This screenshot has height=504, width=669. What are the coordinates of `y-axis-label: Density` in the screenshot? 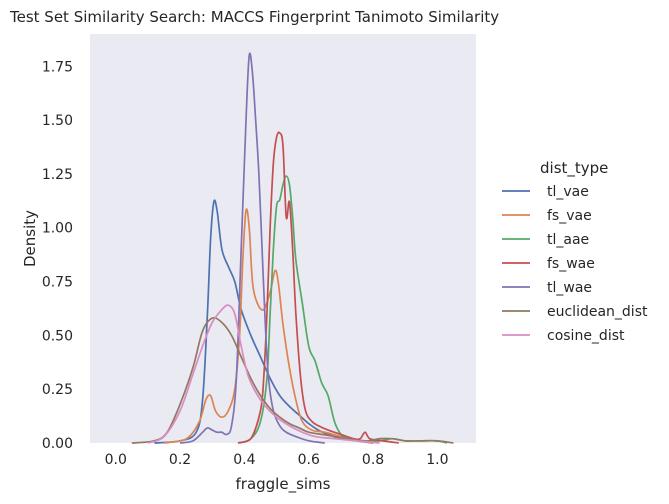 It's located at (30, 238).